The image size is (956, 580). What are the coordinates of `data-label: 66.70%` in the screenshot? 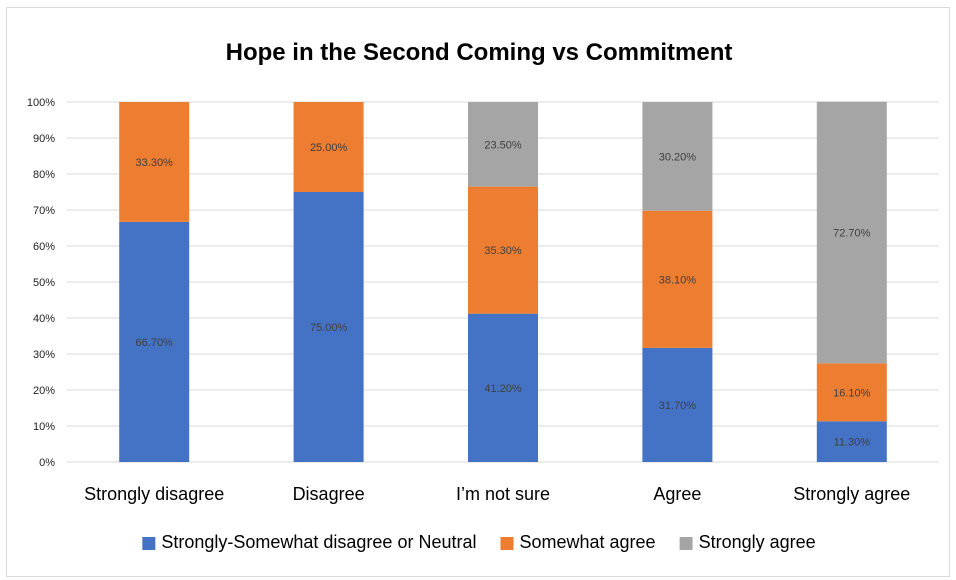 It's located at (155, 343).